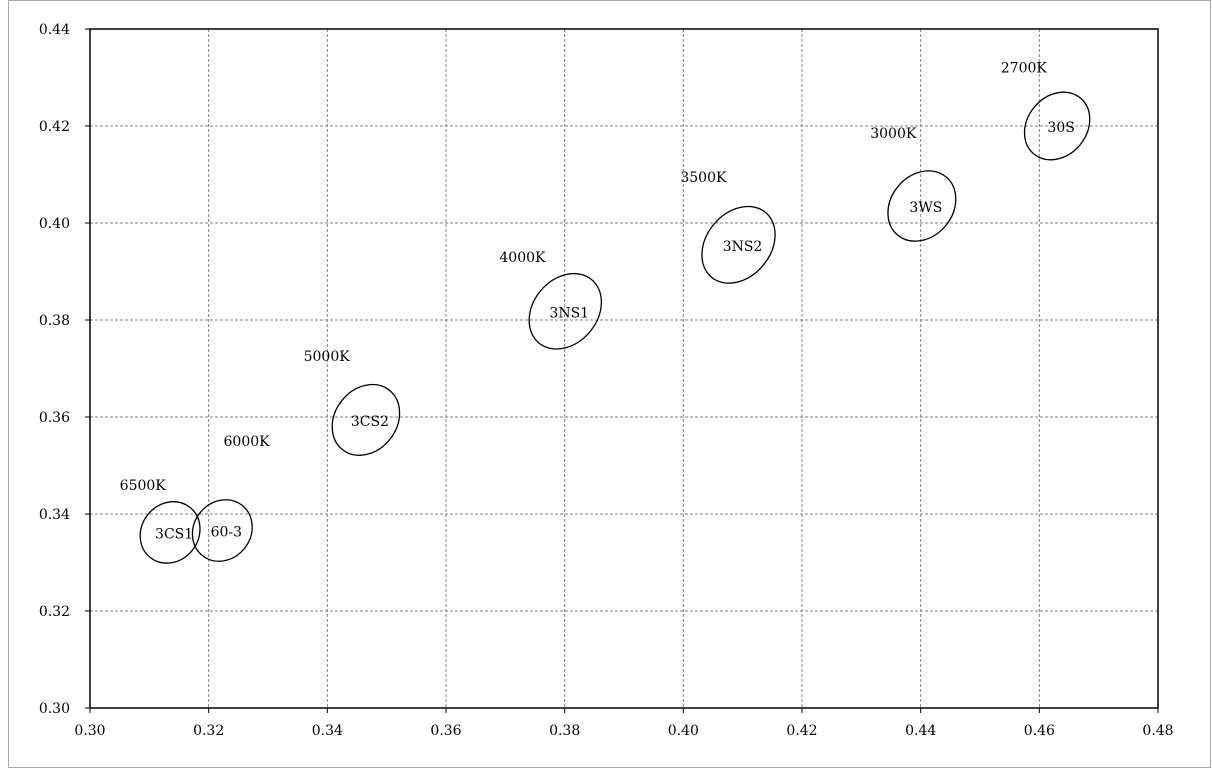 The height and width of the screenshot is (769, 1212). What do you see at coordinates (743, 247) in the screenshot?
I see `ellipse-label: 3NS2` at bounding box center [743, 247].